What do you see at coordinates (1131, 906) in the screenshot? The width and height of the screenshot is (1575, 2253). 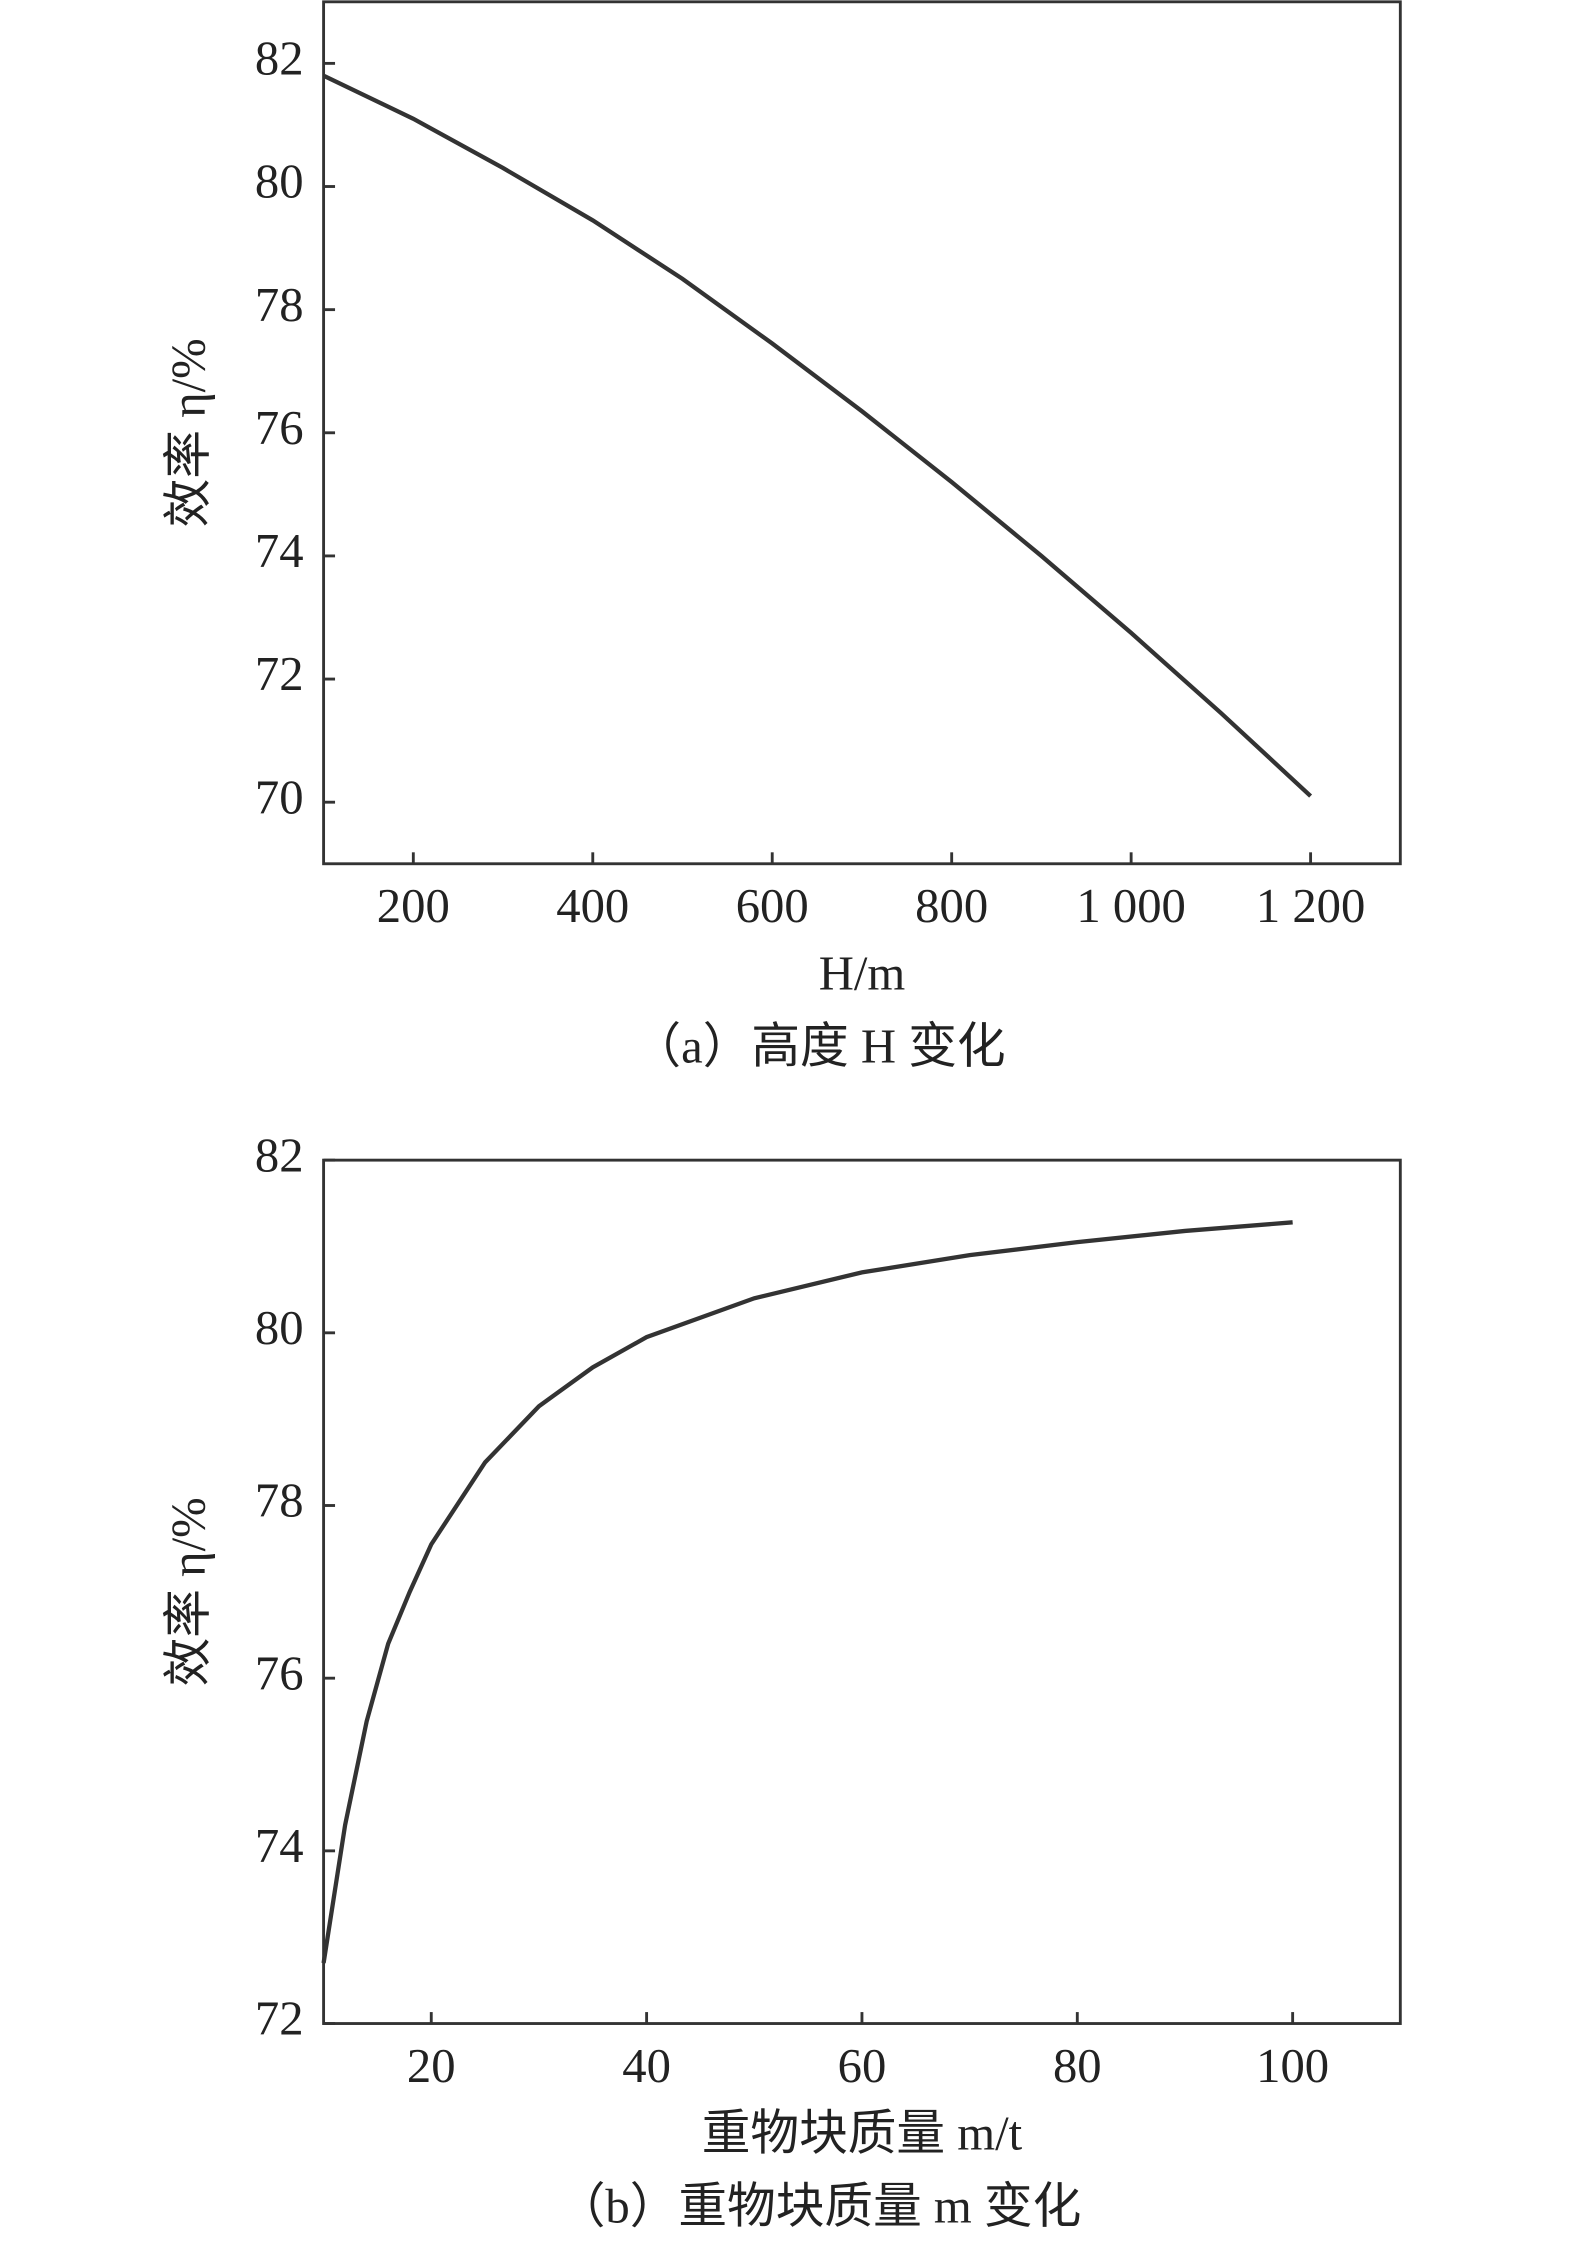 I see `x-tick-label: 1 000` at bounding box center [1131, 906].